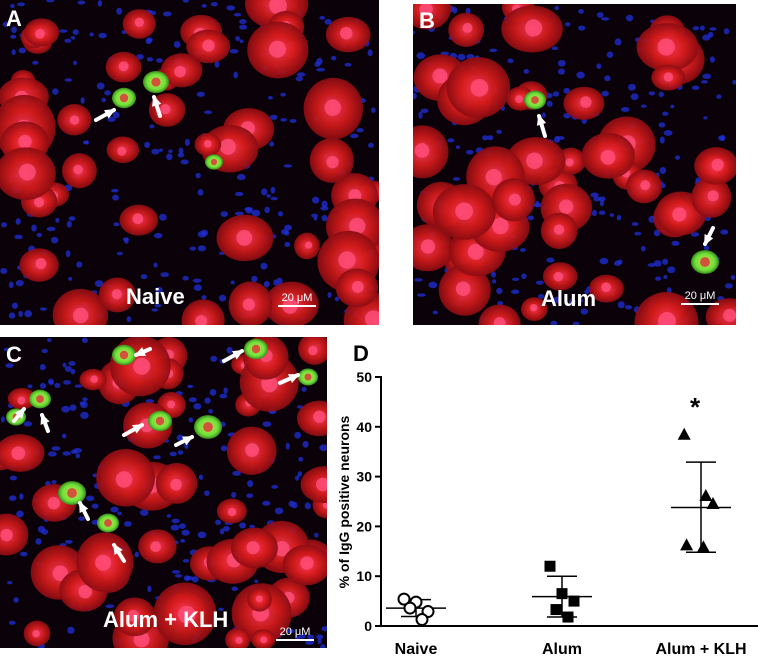 Image resolution: width=758 pixels, height=663 pixels. What do you see at coordinates (14, 18) in the screenshot?
I see `panel-a-letter: A` at bounding box center [14, 18].